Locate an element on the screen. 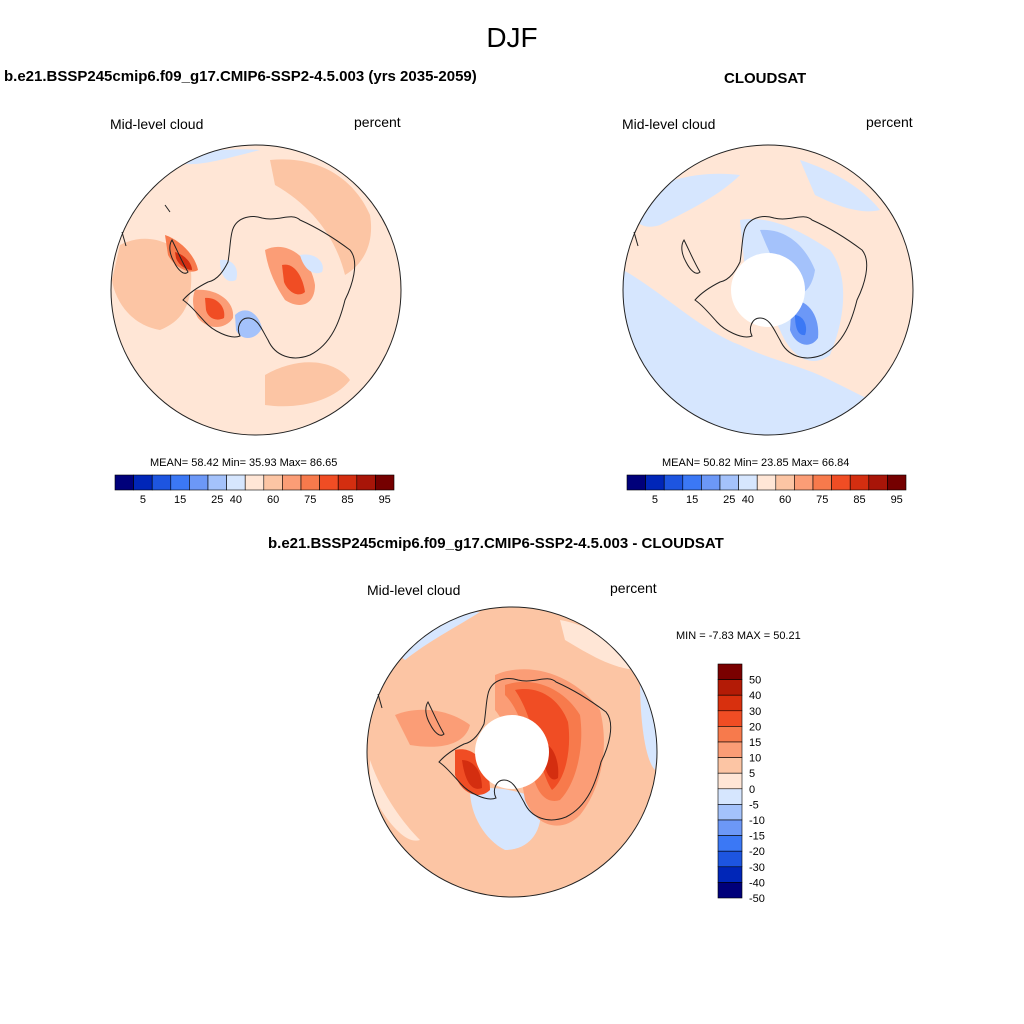 Image resolution: width=1024 pixels, height=1024 pixels. model-variable-label: Mid-level cloud is located at coordinates (157, 124).